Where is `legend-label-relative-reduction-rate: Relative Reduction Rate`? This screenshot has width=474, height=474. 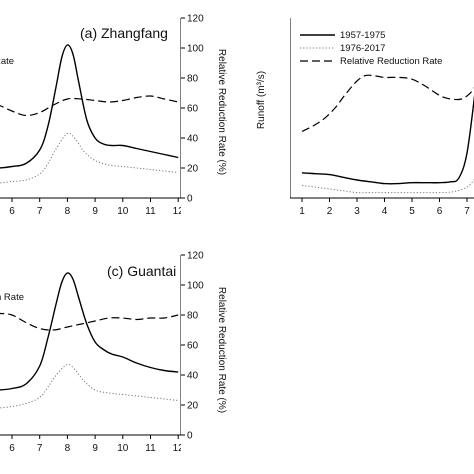 legend-label-relative-reduction-rate: Relative Reduction Rate is located at coordinates (391, 61).